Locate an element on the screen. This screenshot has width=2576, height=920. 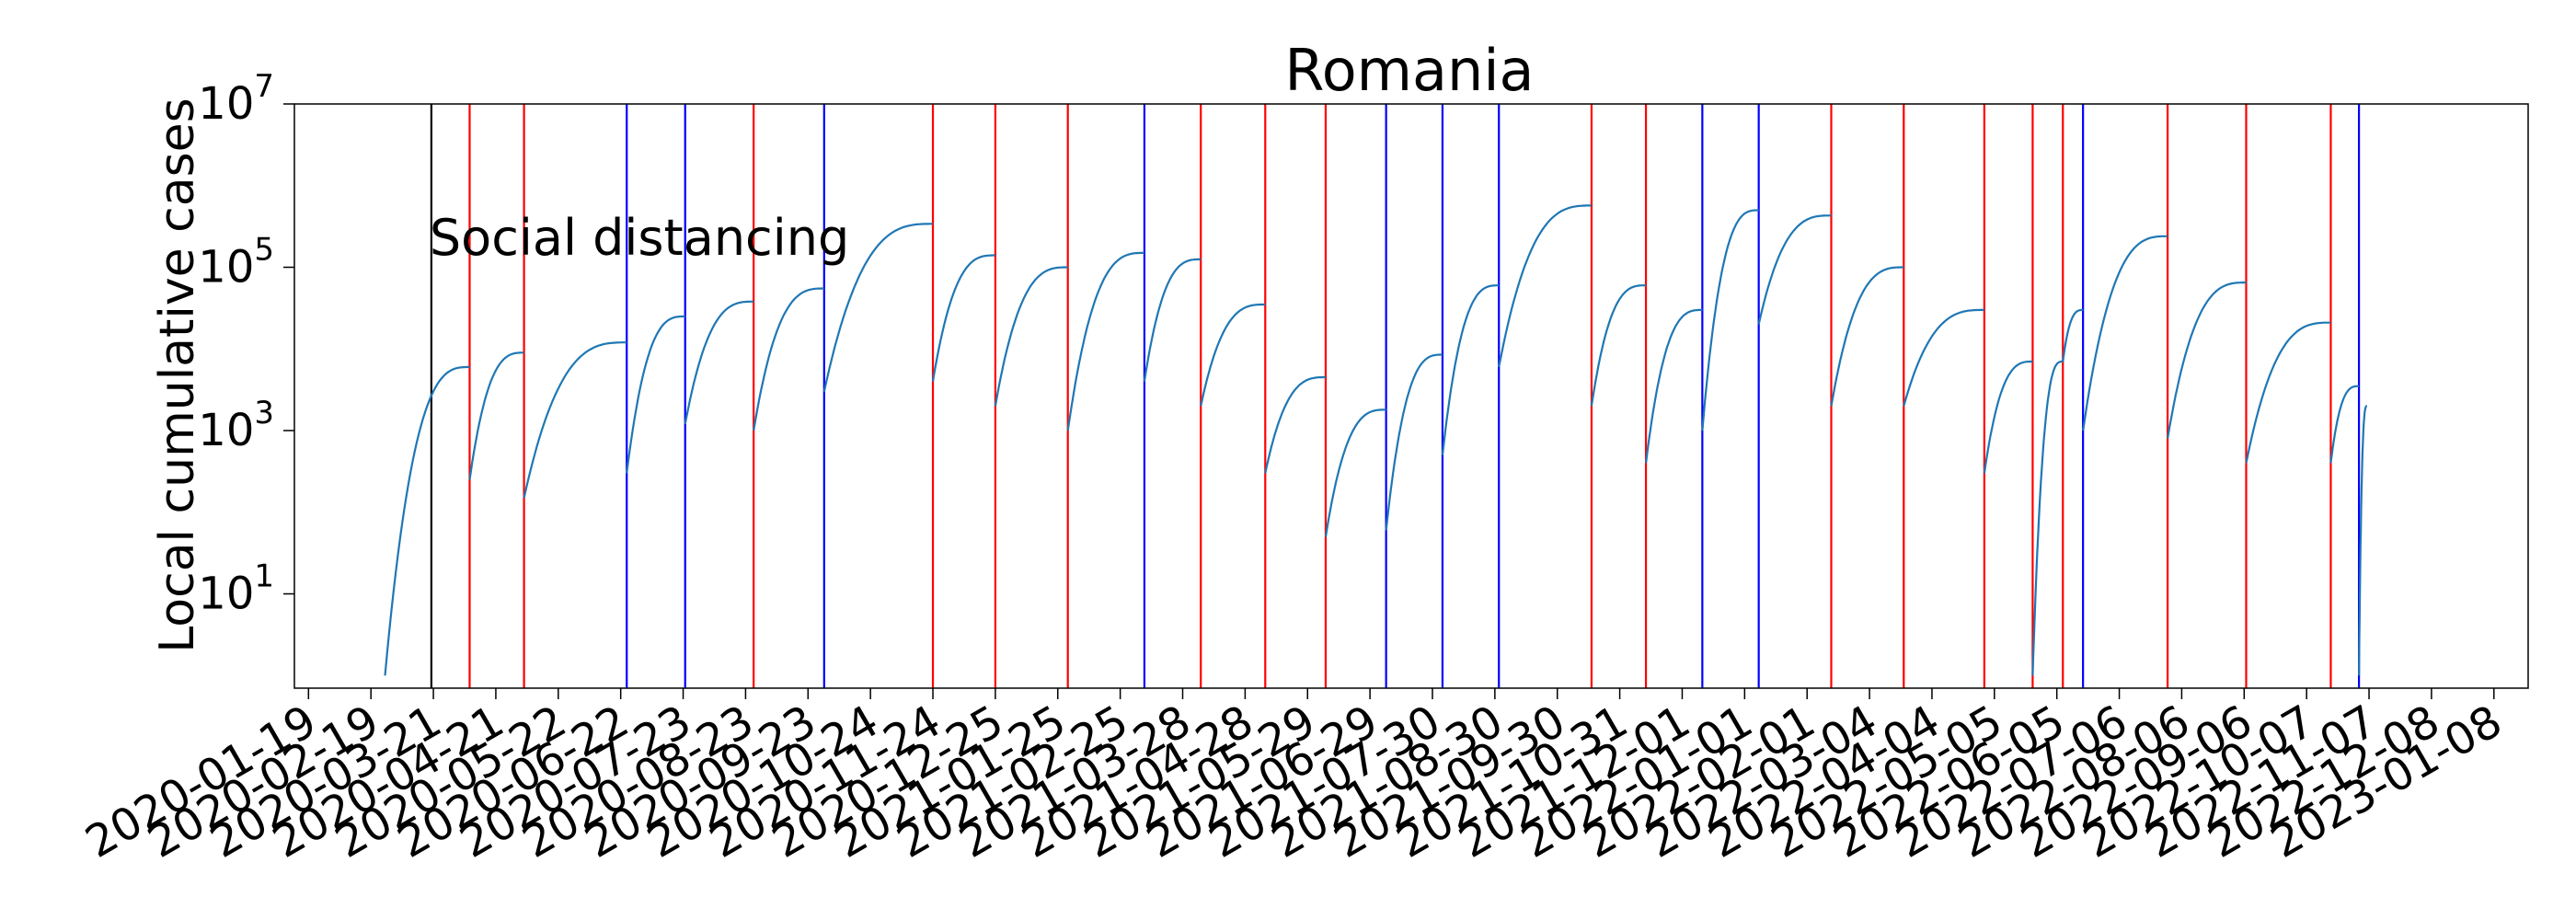
y-tick-label-0: 10¹ is located at coordinates (236, 589).